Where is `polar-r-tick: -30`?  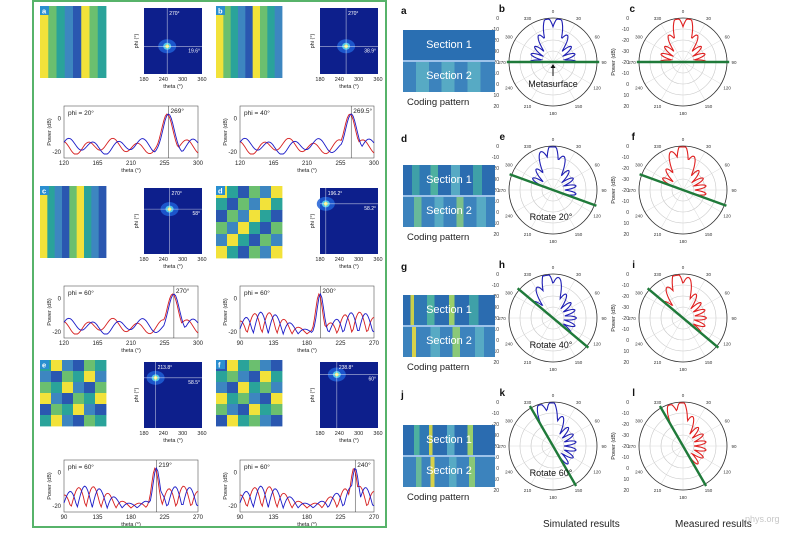 polar-r-tick: -30 is located at coordinates (625, 180).